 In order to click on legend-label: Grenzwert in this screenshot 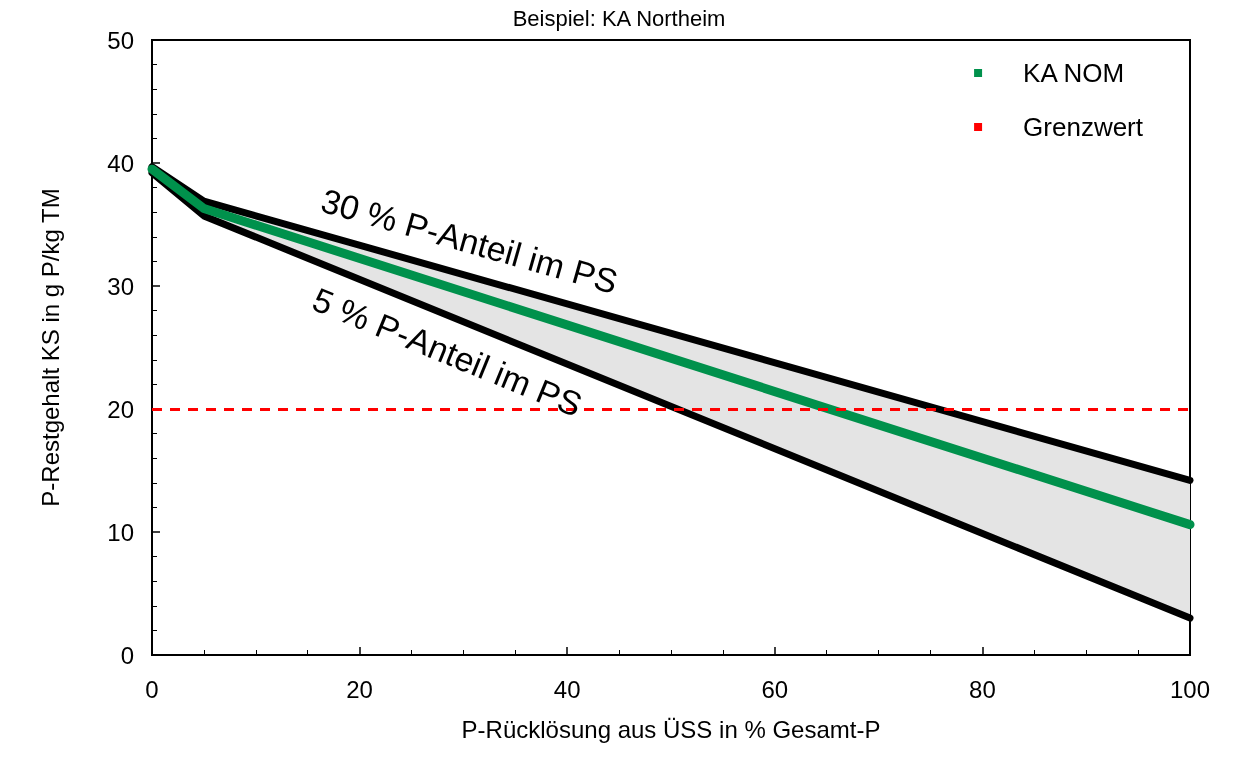, I will do `click(1083, 127)`.